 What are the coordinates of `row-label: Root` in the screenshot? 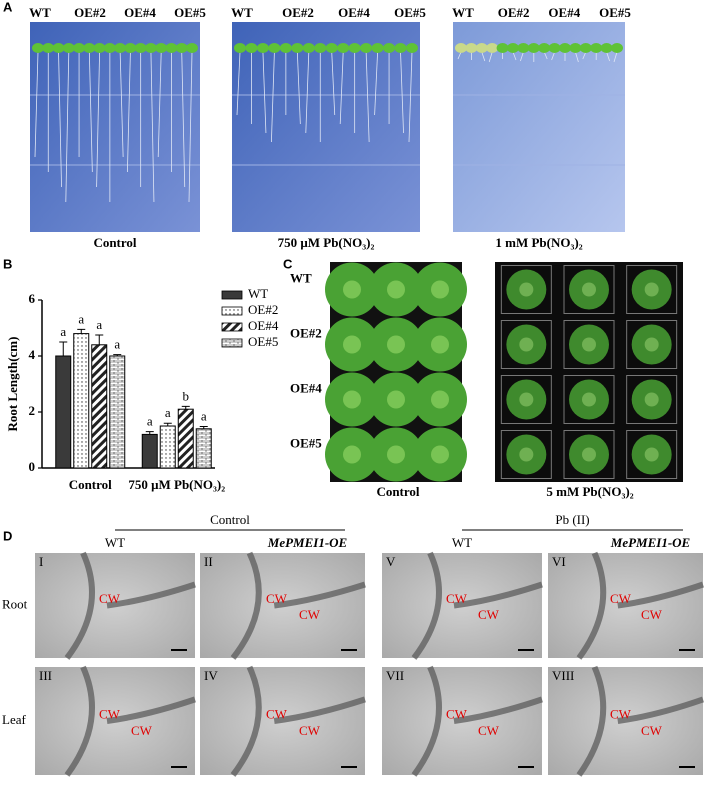 It's located at (15, 603).